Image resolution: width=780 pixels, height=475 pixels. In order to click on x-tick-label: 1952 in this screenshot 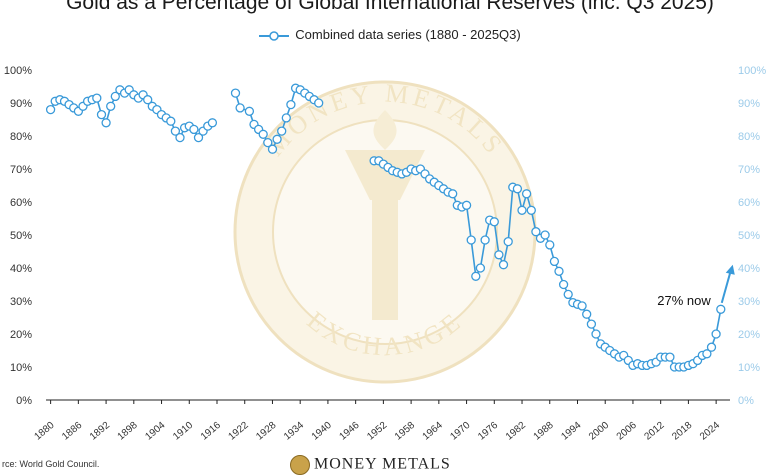, I will do `click(377, 431)`.